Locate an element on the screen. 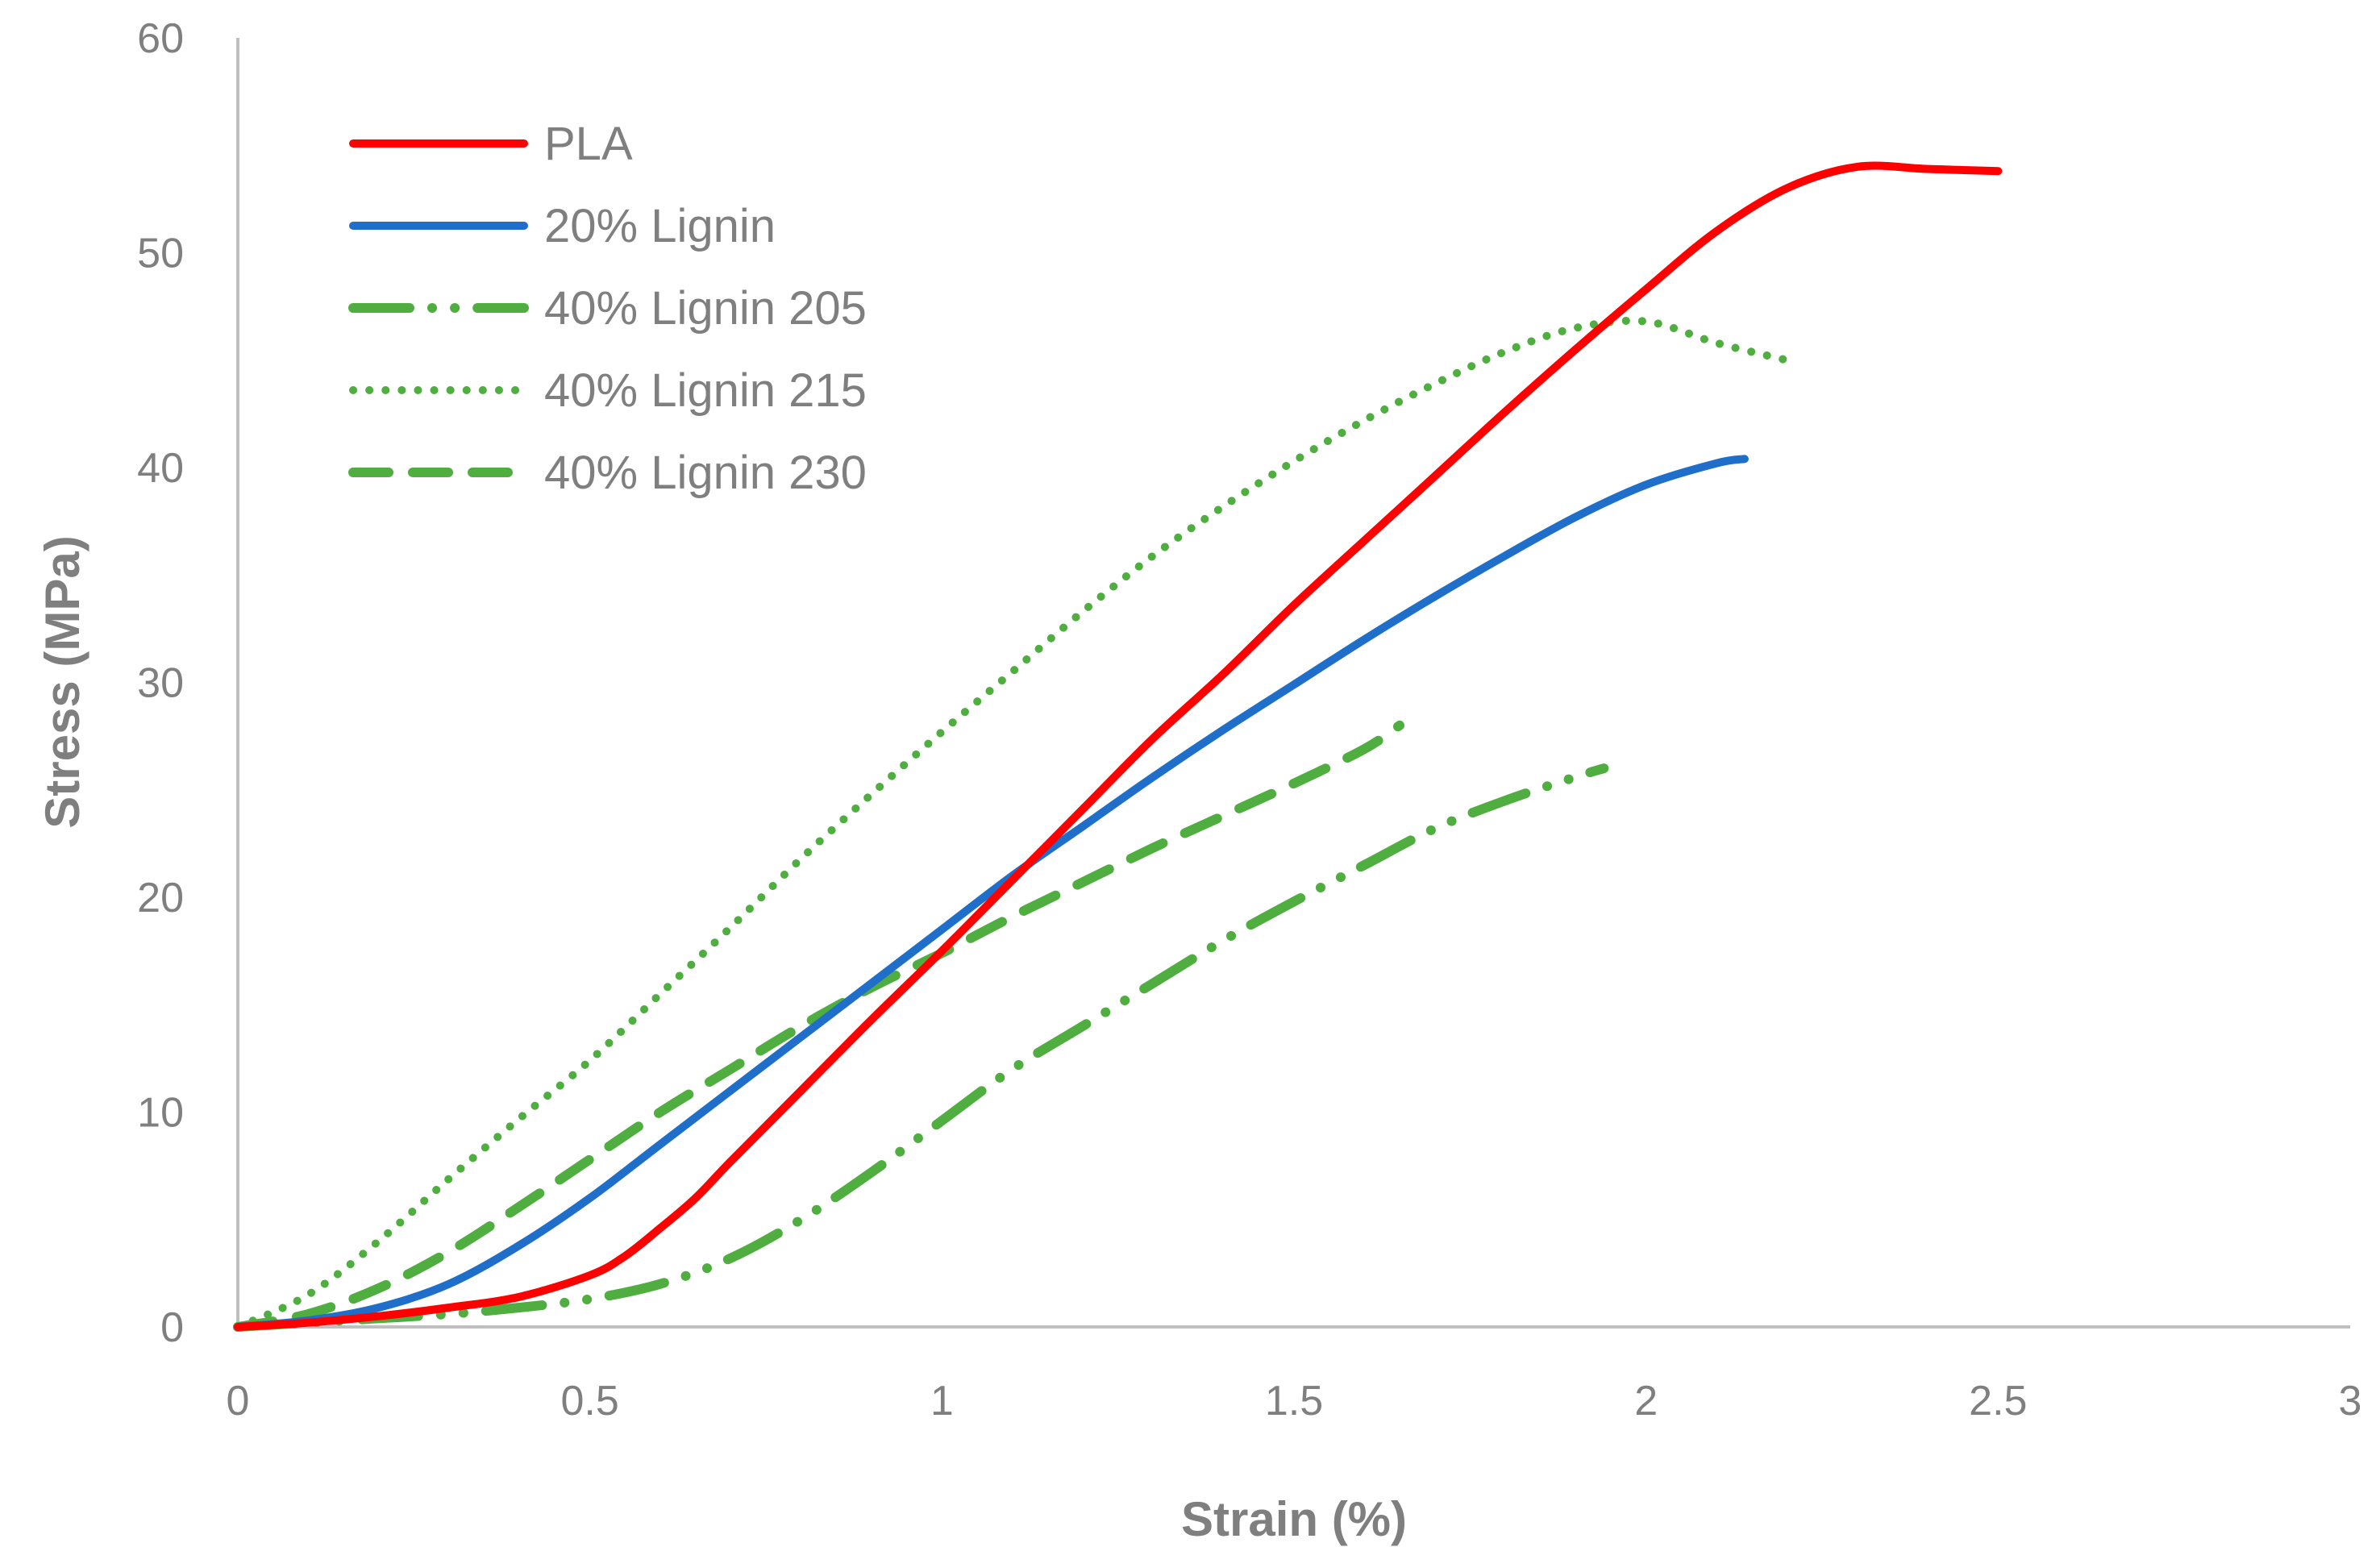  x-tick-label: 3 is located at coordinates (2350, 1401).